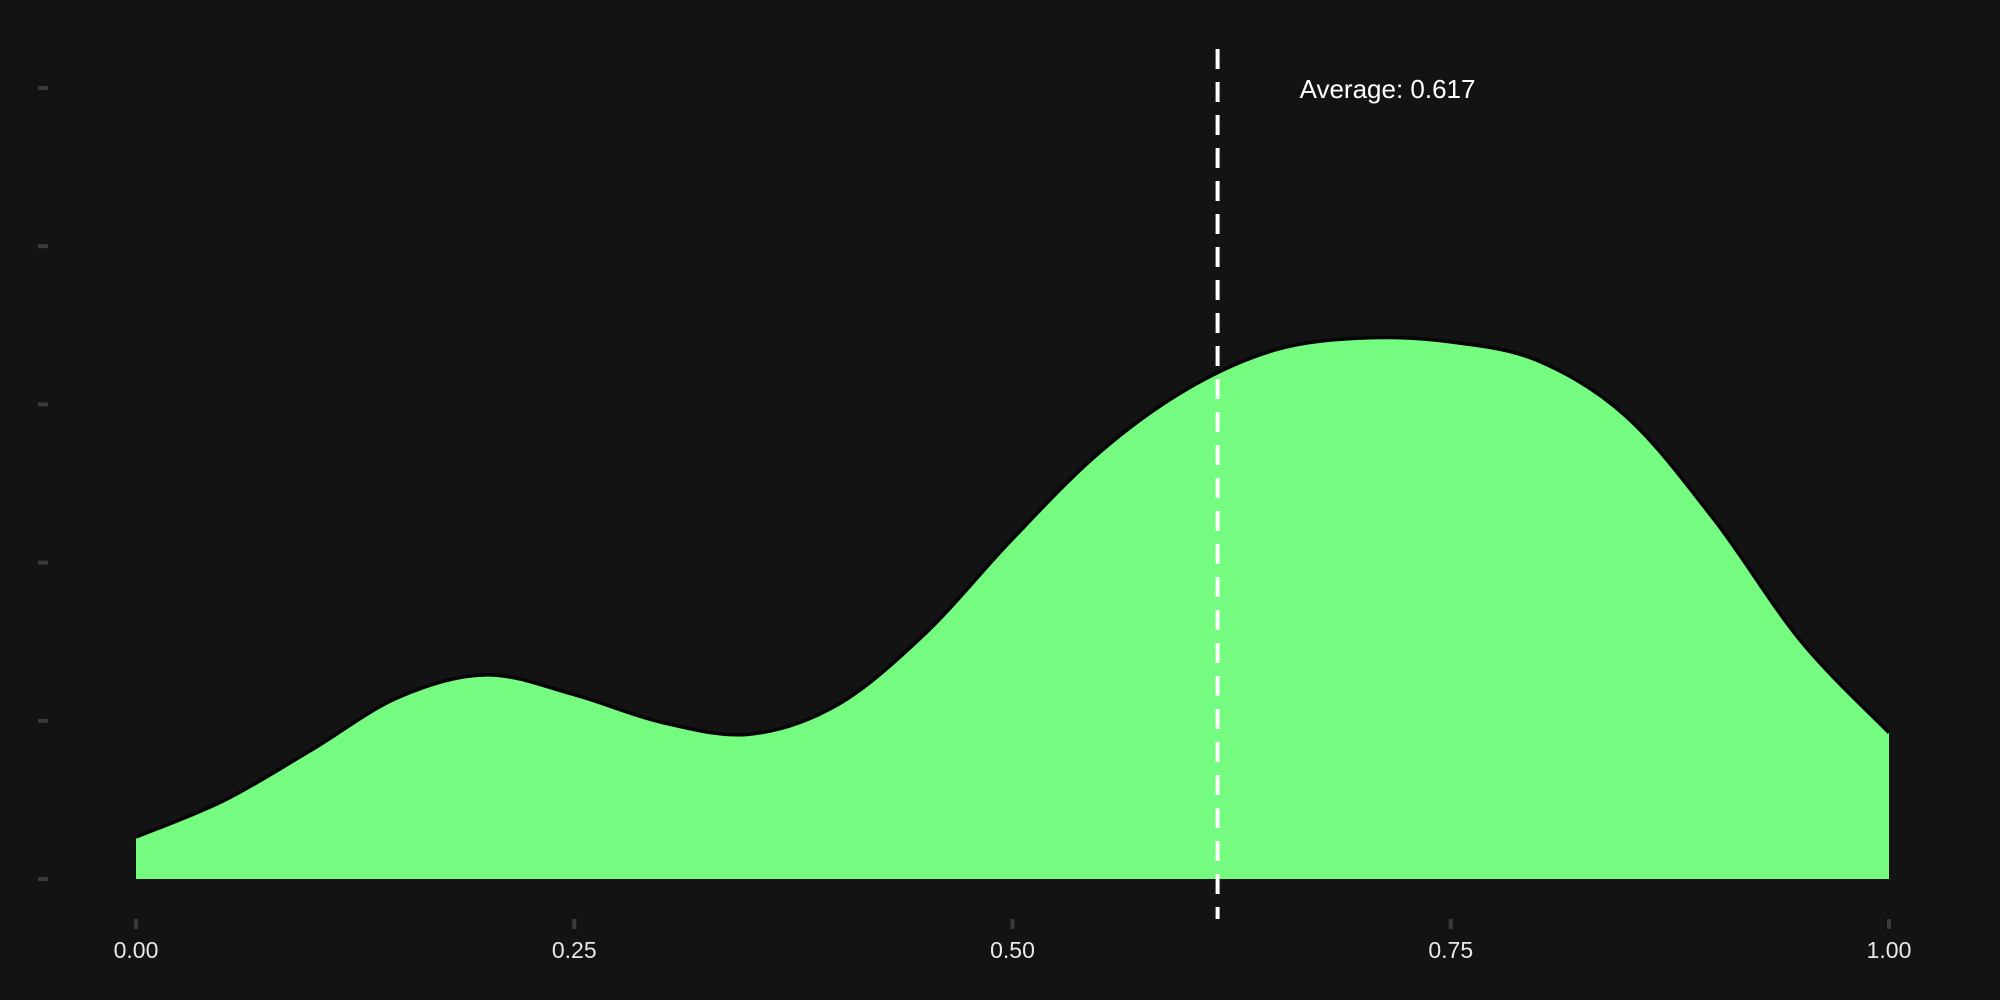 This screenshot has width=2000, height=1000. I want to click on average-label: Average: 0.617, so click(1388, 89).